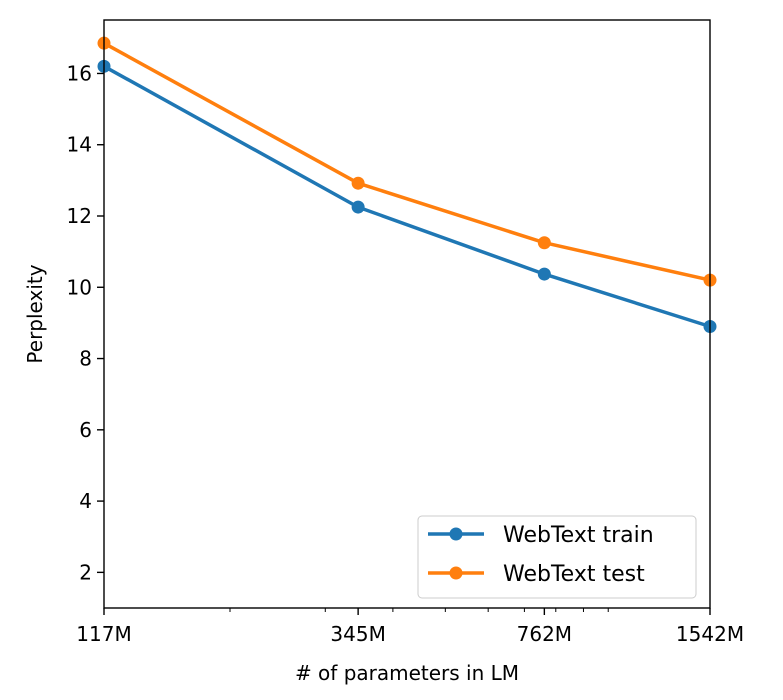 The image size is (783, 700). What do you see at coordinates (85, 430) in the screenshot?
I see `y-tick-label: 6` at bounding box center [85, 430].